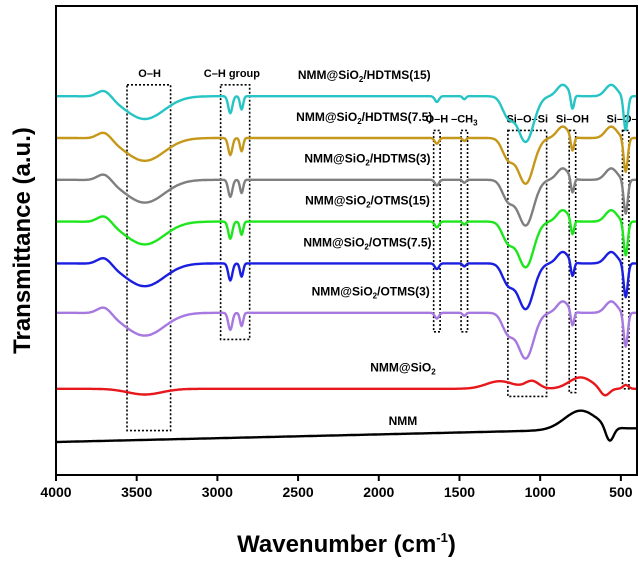 Image resolution: width=638 pixels, height=562 pixels. Describe the element at coordinates (621, 492) in the screenshot. I see `x-tick-label: 500` at that location.